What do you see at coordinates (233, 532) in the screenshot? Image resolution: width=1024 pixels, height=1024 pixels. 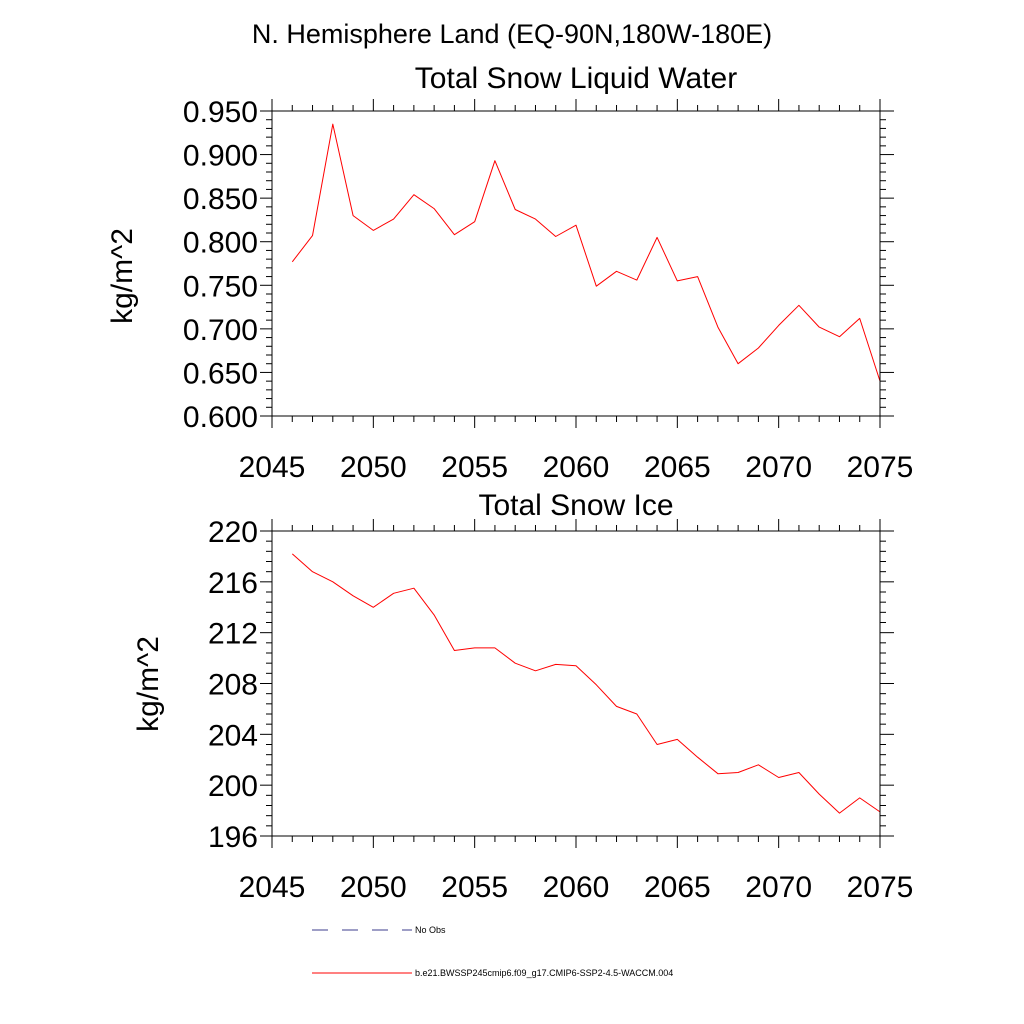 I see `y-tick-label: 220` at bounding box center [233, 532].